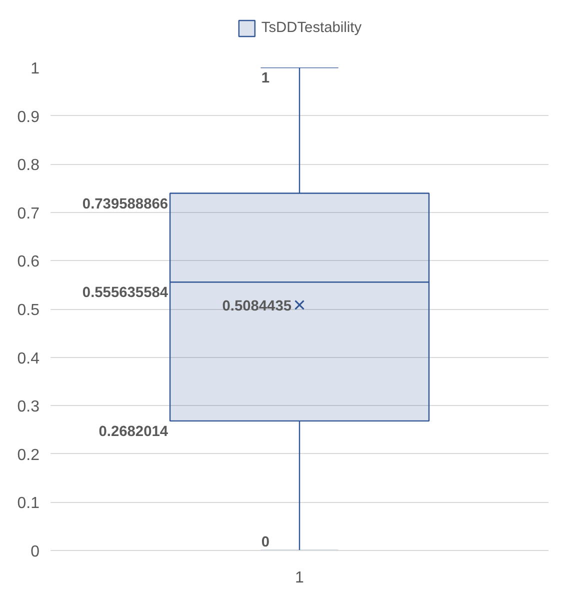 The width and height of the screenshot is (568, 602). I want to click on y-tick-label: 0.8, so click(28, 165).